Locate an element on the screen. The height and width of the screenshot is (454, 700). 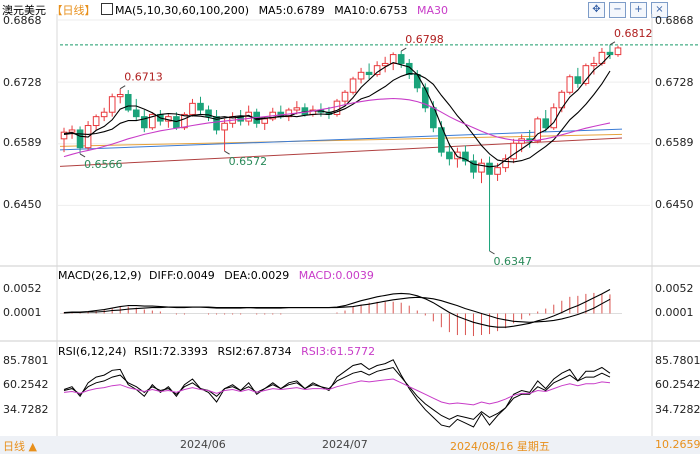
y-tick-left-3: 0.6450 is located at coordinates (22, 204).